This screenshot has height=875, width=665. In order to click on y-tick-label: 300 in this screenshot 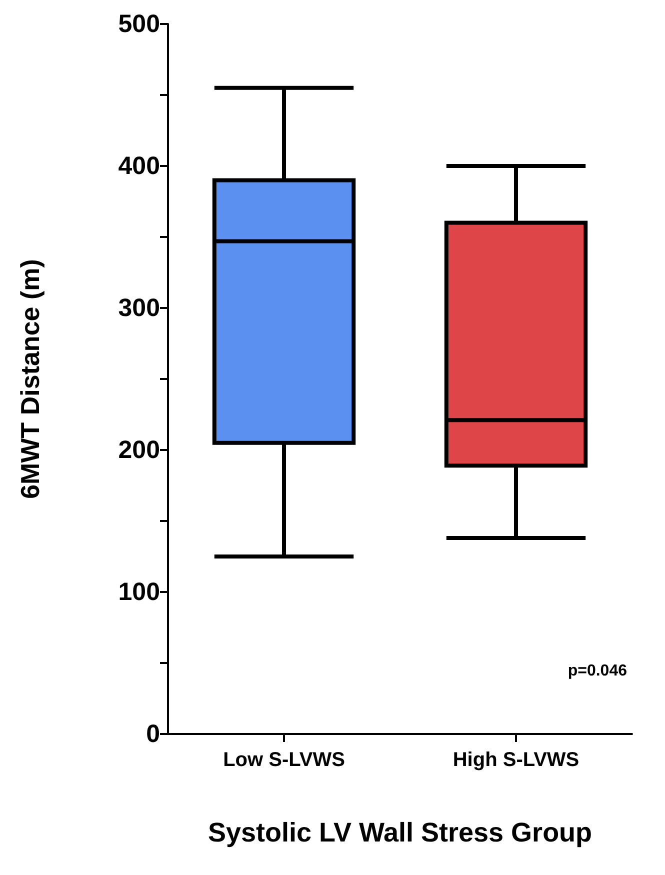, I will do `click(139, 308)`.